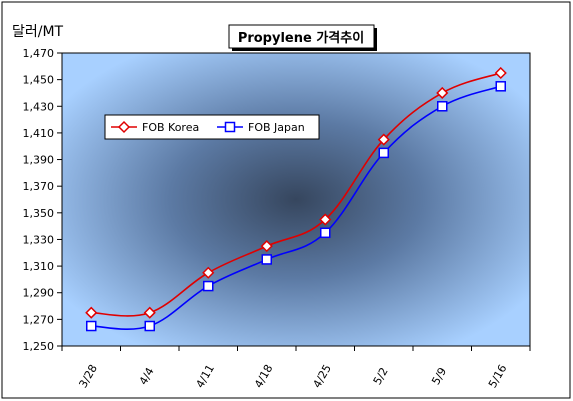 This screenshot has height=401, width=573. I want to click on chart-title: Propylene 가격추이, so click(301, 38).